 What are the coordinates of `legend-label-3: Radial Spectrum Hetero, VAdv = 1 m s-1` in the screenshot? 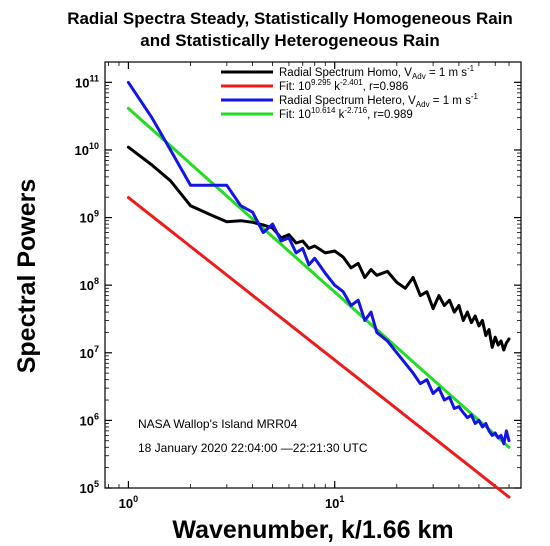 It's located at (378, 100).